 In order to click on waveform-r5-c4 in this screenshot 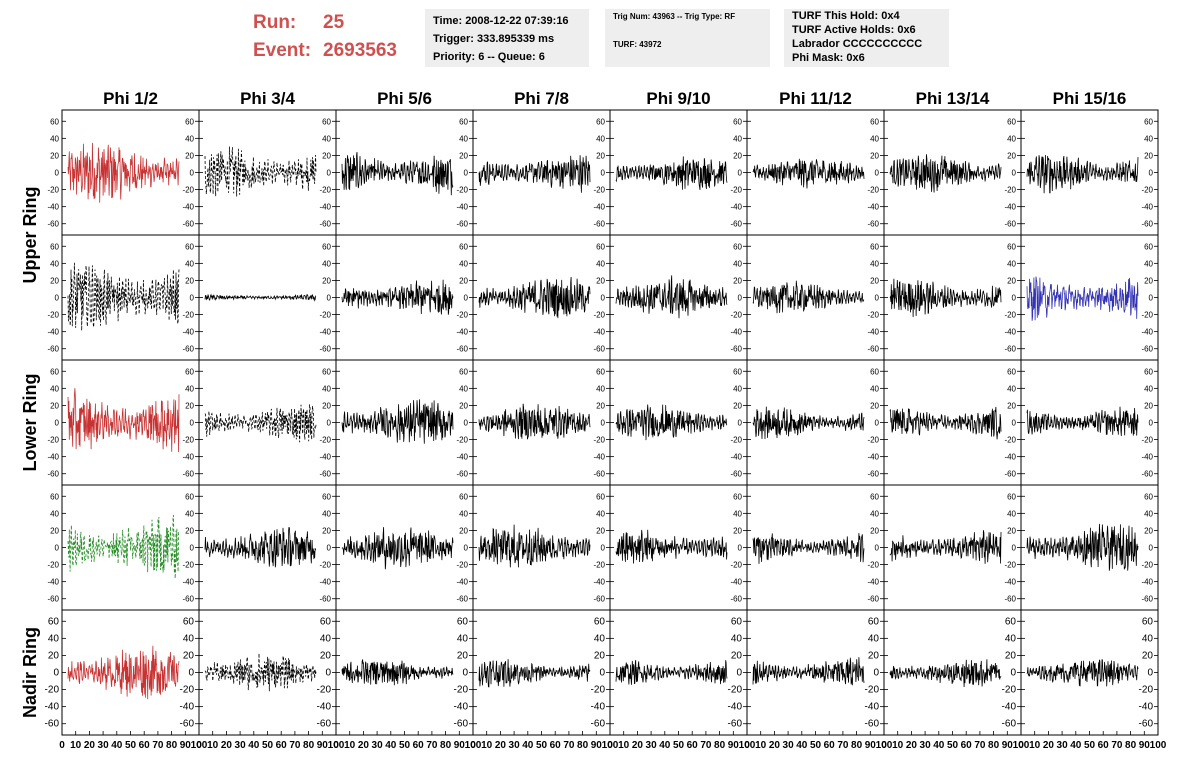, I will do `click(534, 673)`.